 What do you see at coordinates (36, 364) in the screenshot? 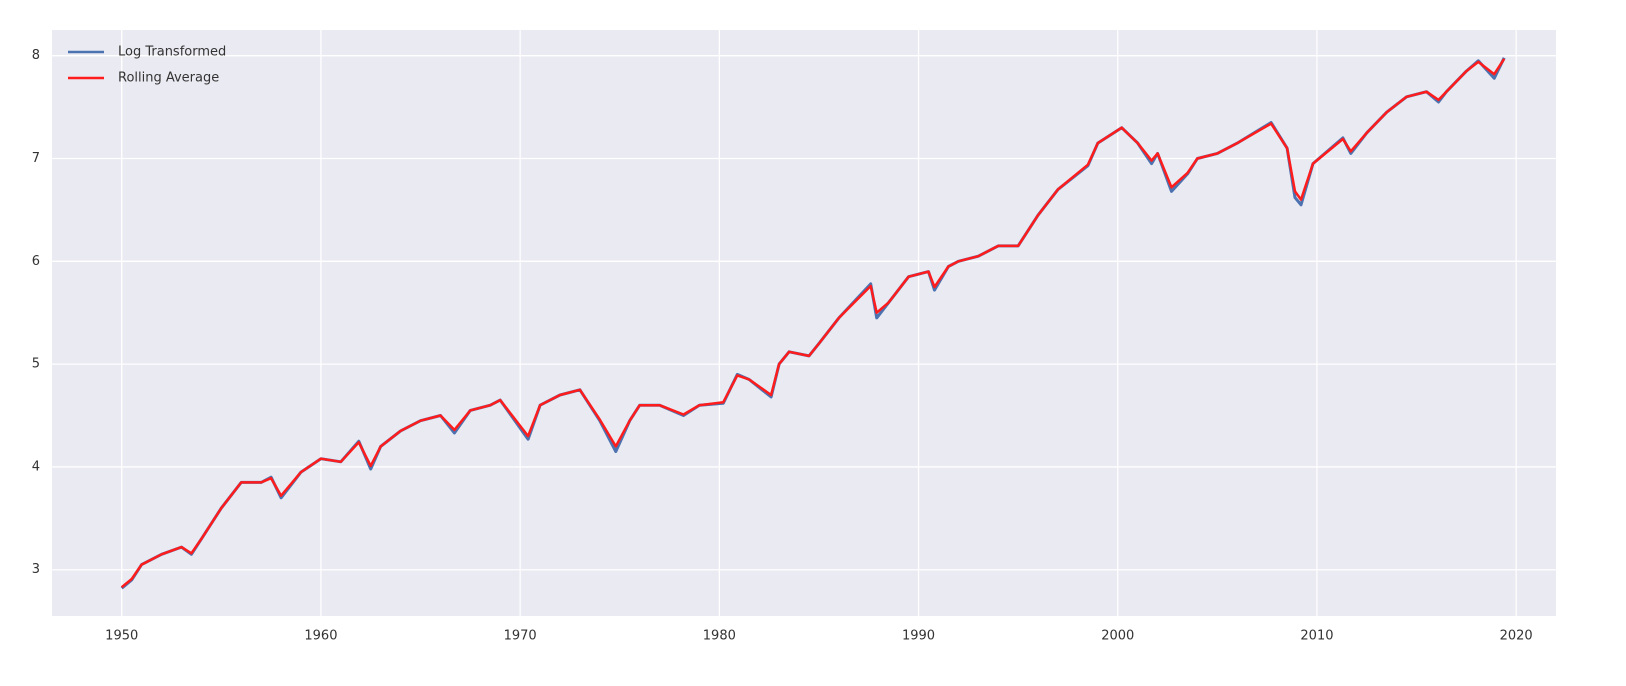
I see `y-tick-label: 5` at bounding box center [36, 364].